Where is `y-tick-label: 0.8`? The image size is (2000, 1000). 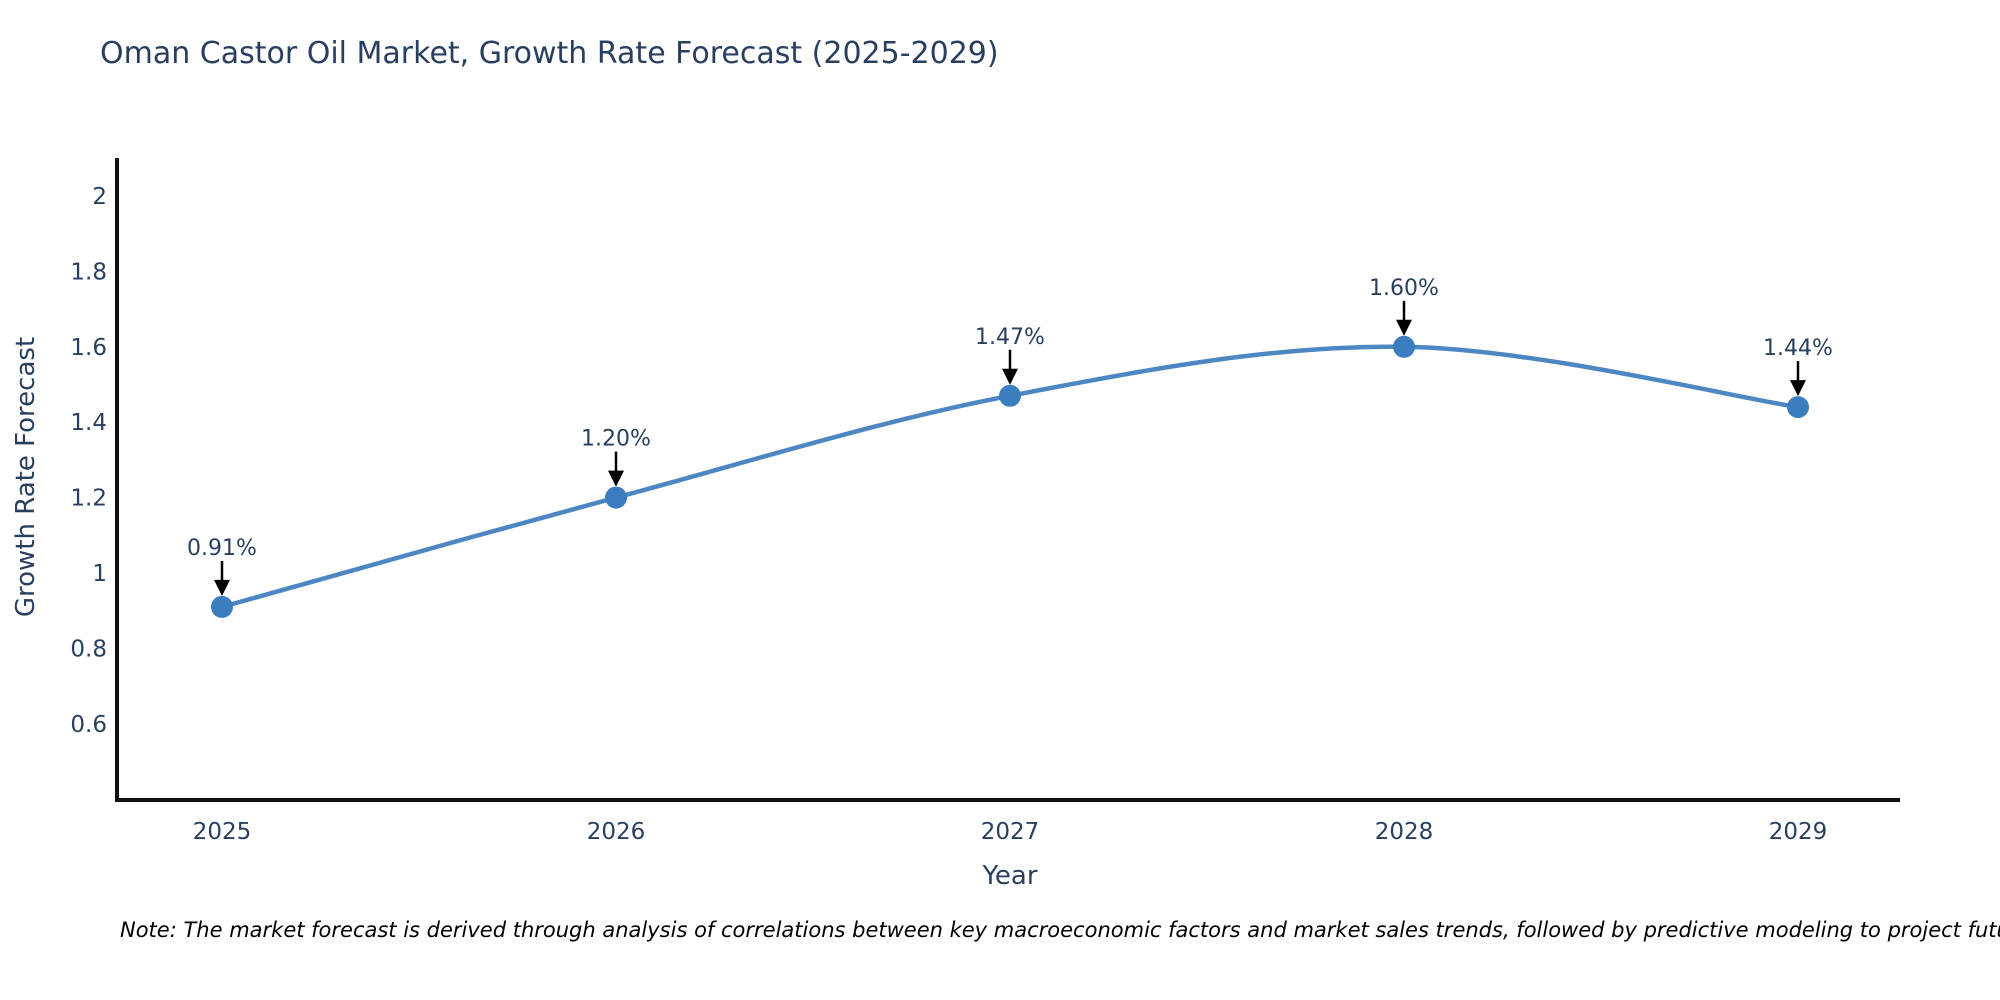 y-tick-label: 0.8 is located at coordinates (88, 649).